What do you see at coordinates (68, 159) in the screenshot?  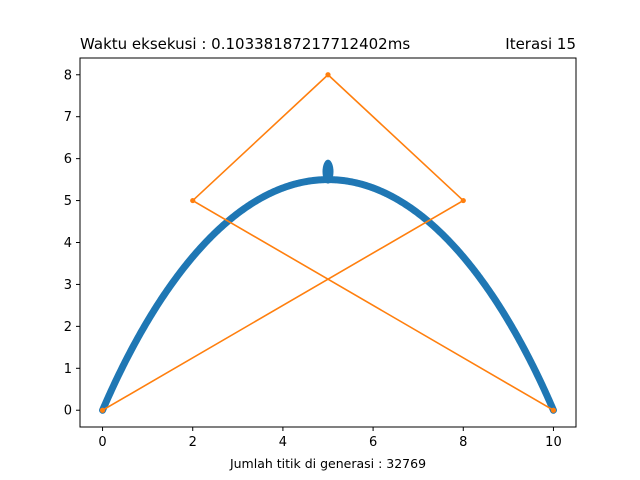 I see `y-tick-label: 6` at bounding box center [68, 159].